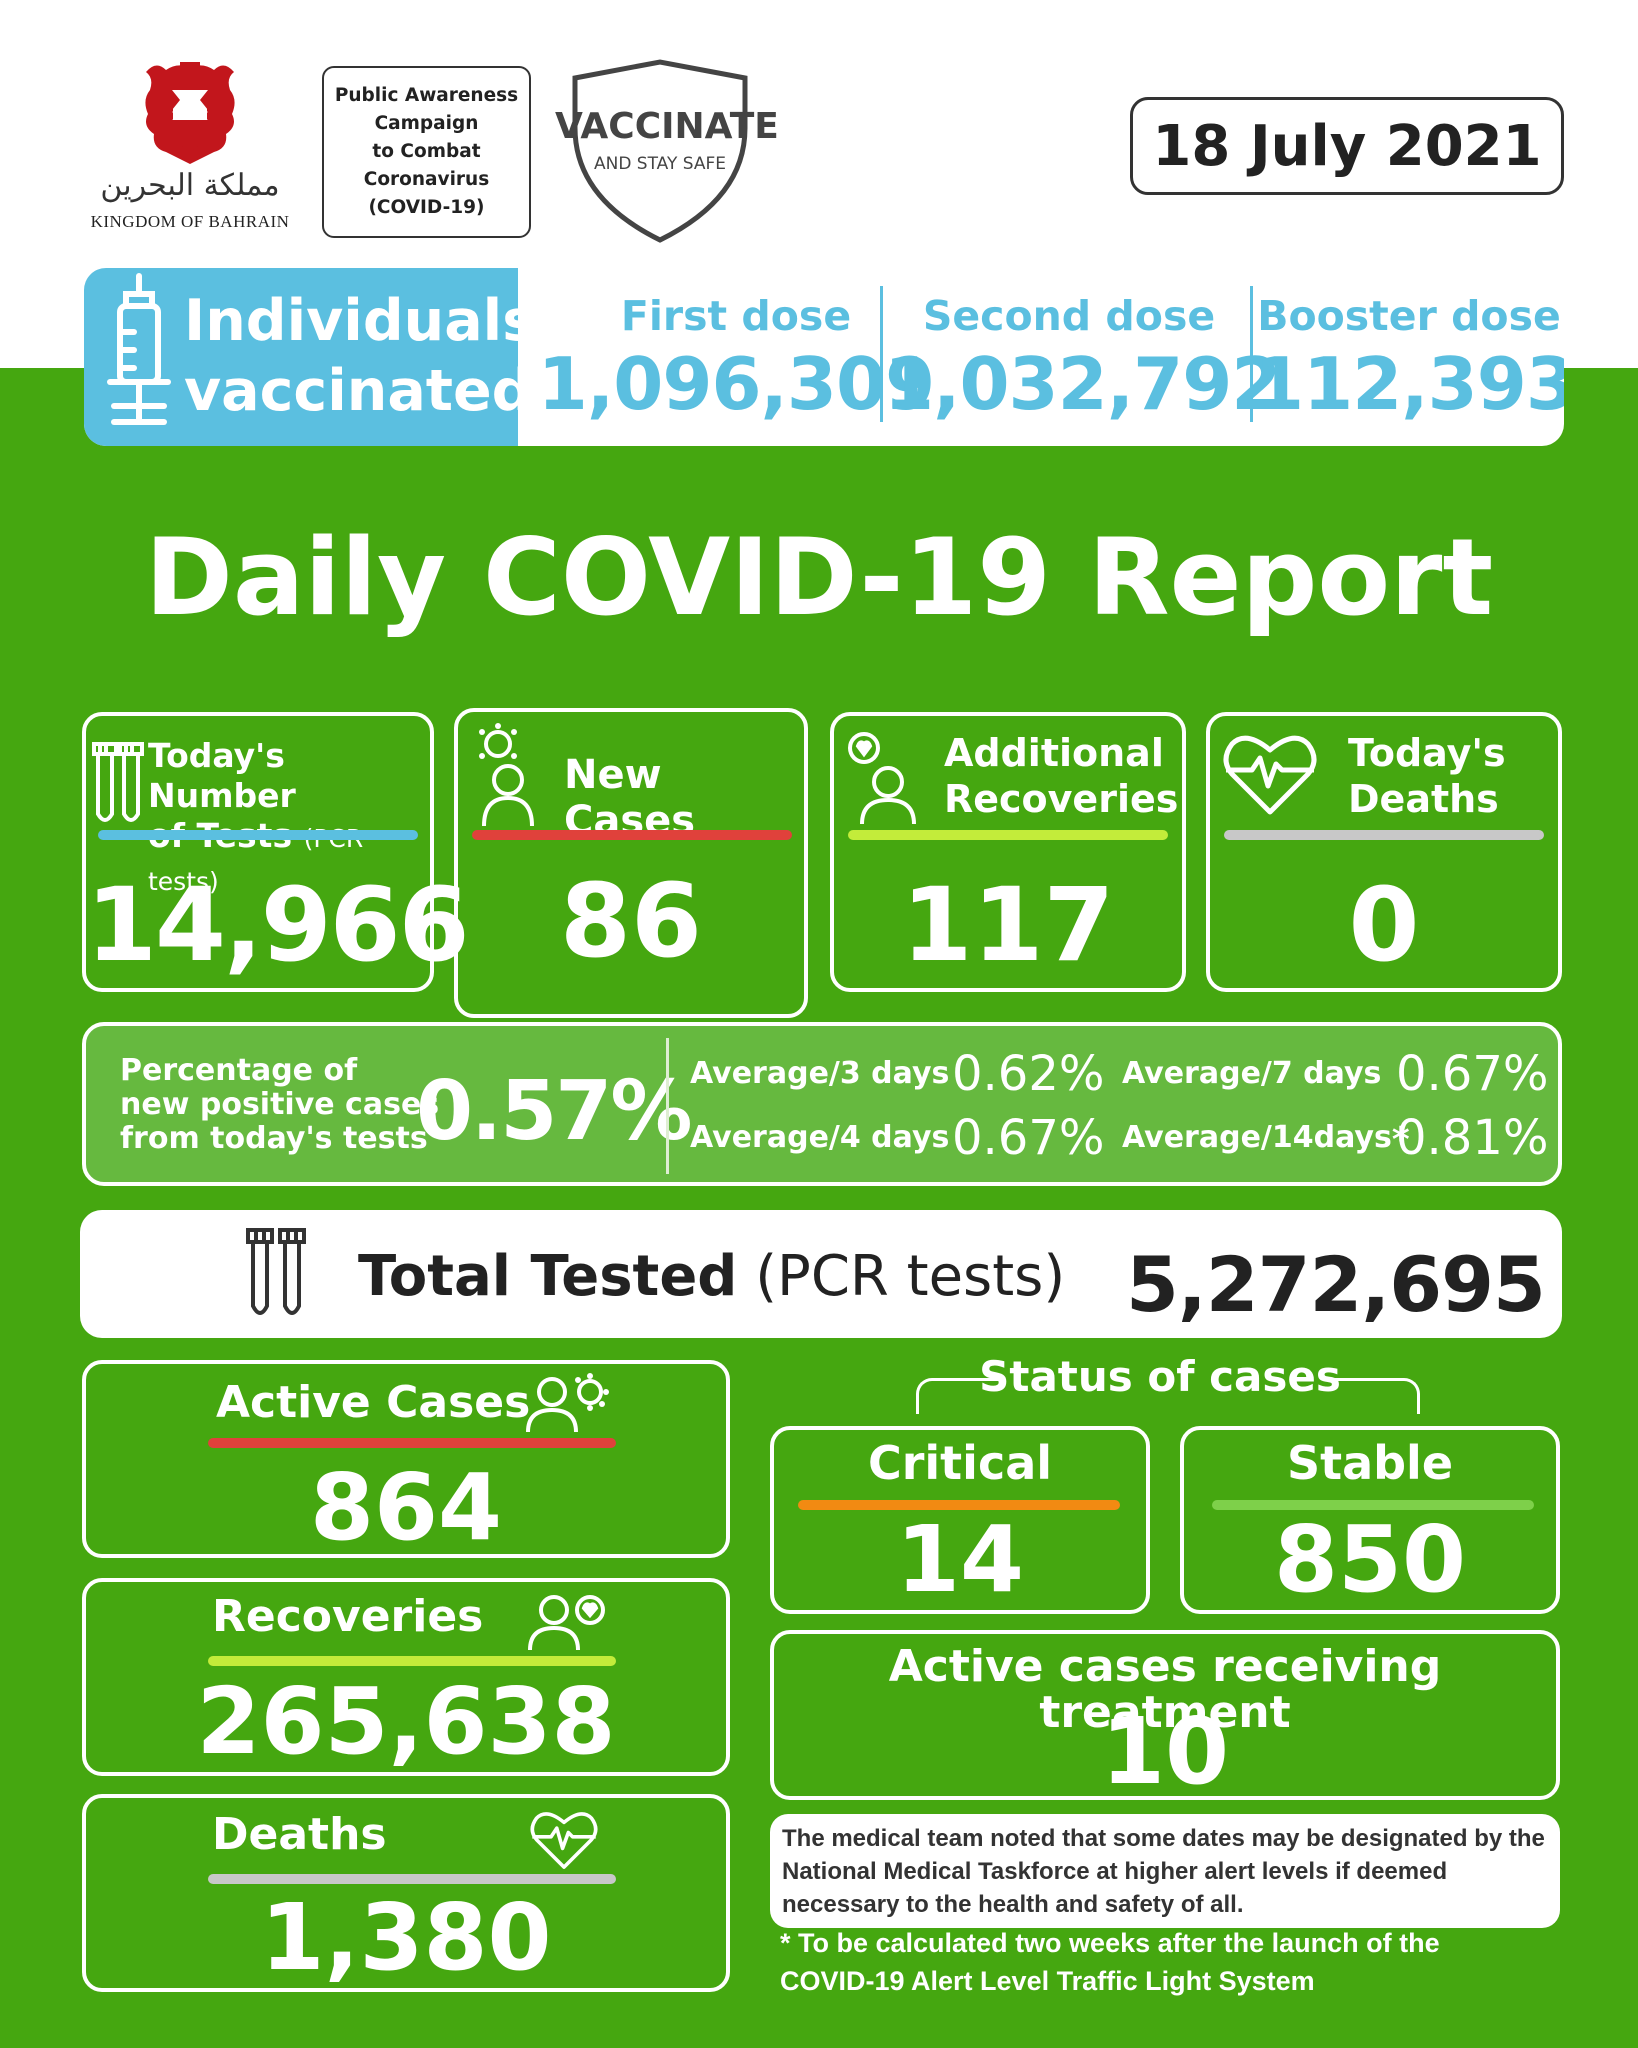 The height and width of the screenshot is (2048, 1638). I want to click on avg4-value: 0.67%, so click(1028, 1138).